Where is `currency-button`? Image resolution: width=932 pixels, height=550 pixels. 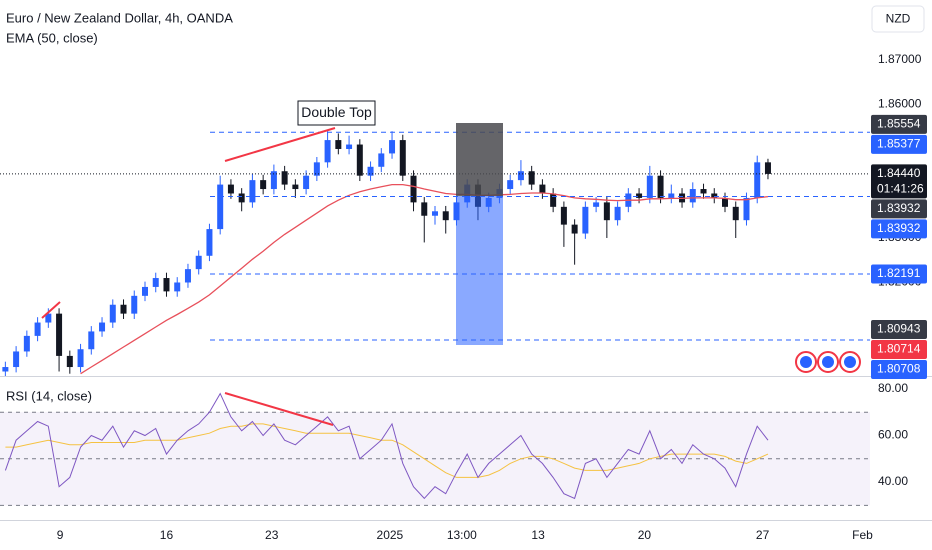
currency-button is located at coordinates (898, 19).